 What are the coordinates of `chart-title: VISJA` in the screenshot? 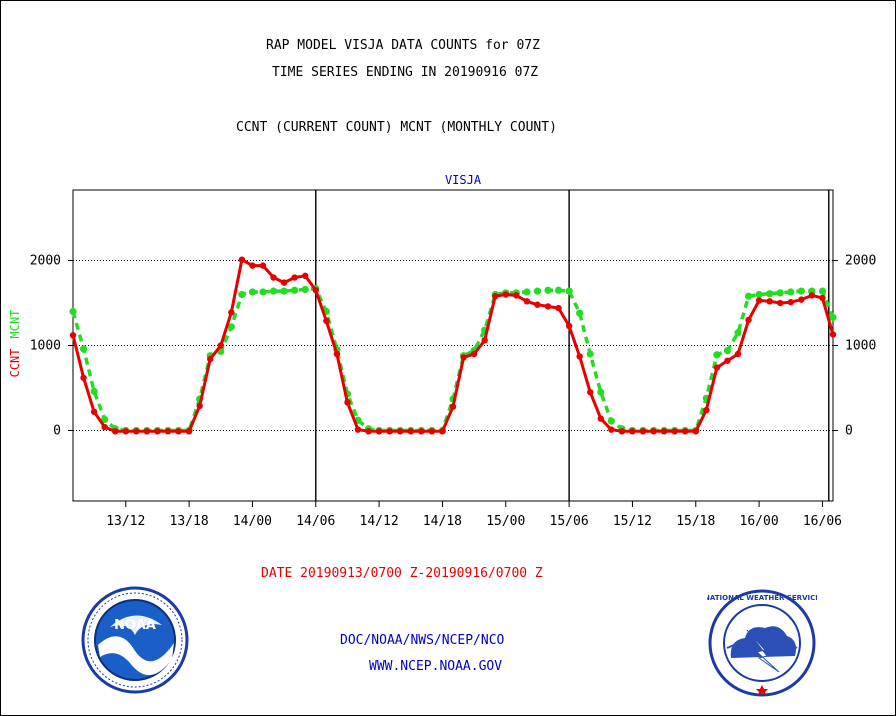 It's located at (463, 180).